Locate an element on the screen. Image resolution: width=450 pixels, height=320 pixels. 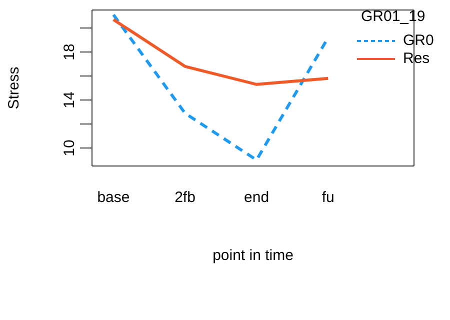
x-tick-label: fu is located at coordinates (328, 197).